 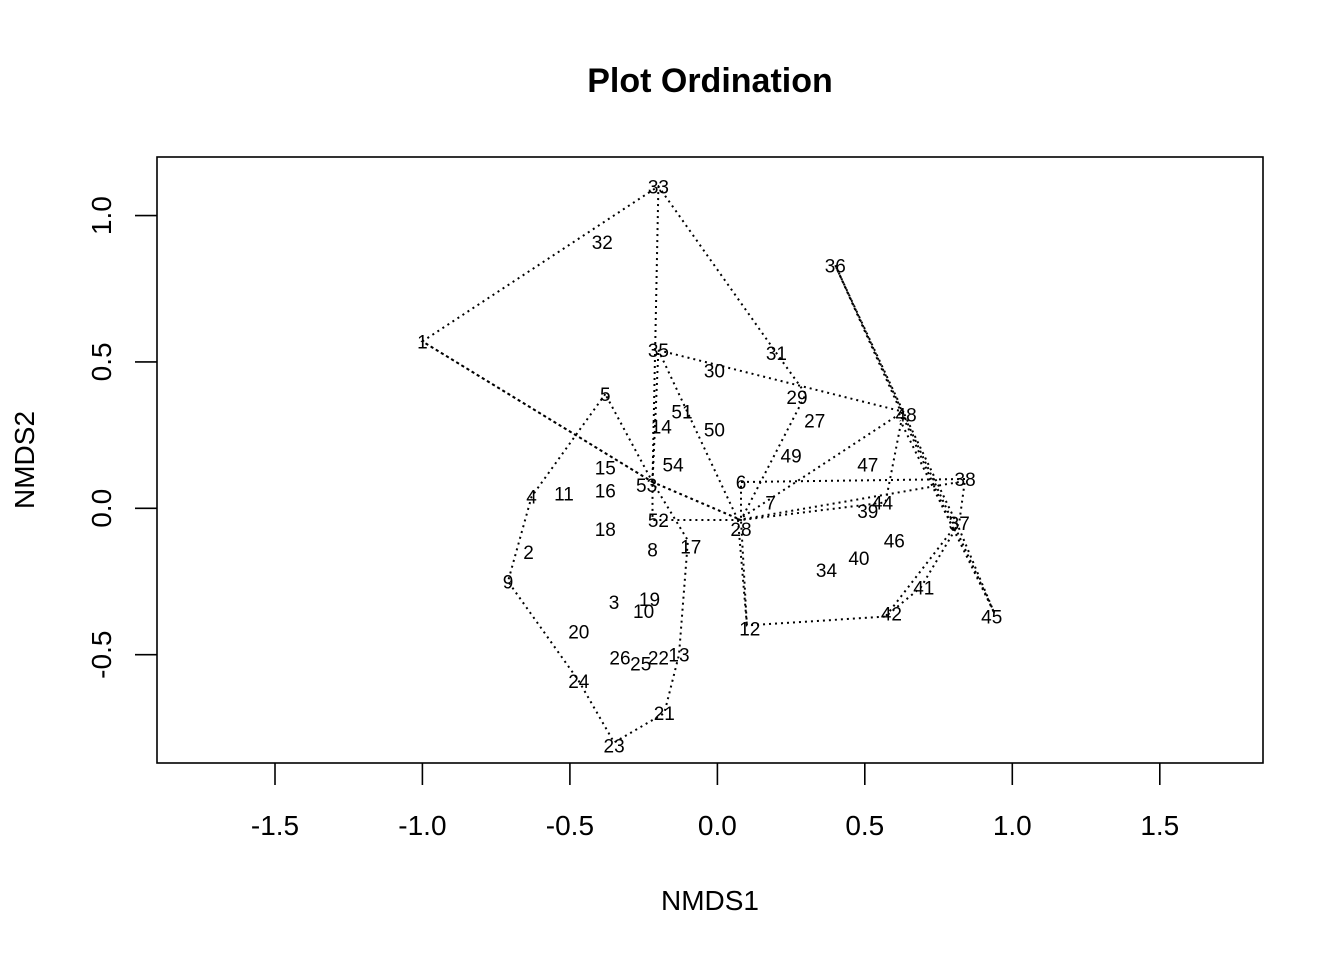 I want to click on site-label-54: 54, so click(x=674, y=465).